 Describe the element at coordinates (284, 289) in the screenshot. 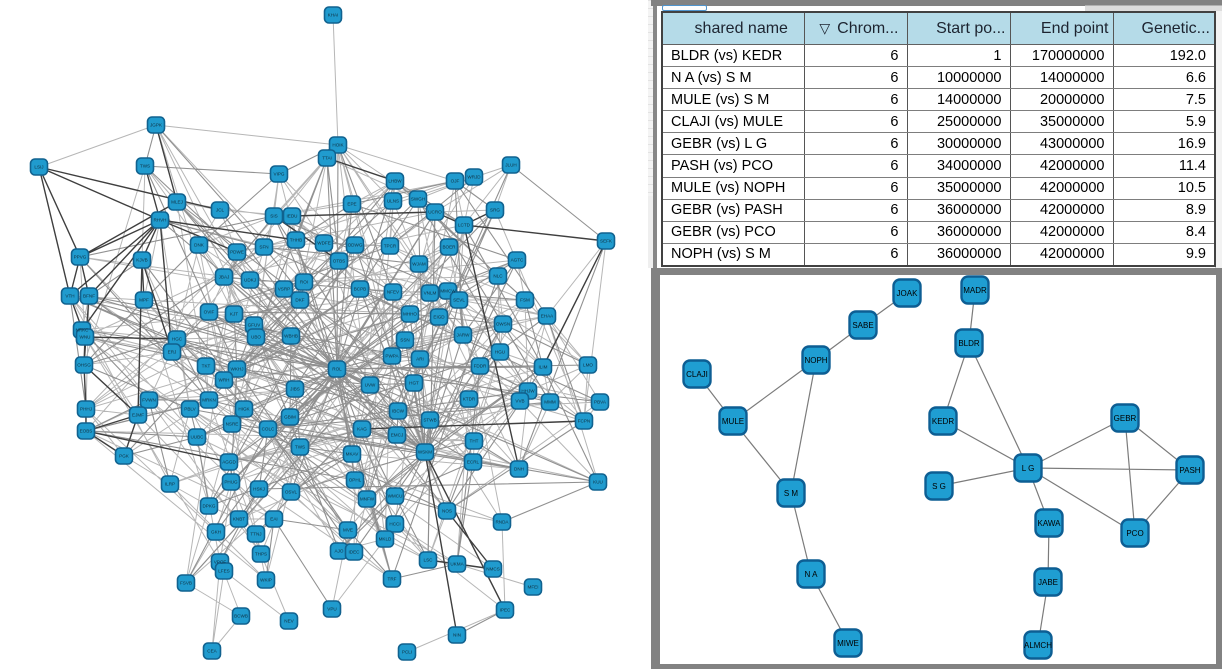

I see `svg-text: VSRP` at that location.